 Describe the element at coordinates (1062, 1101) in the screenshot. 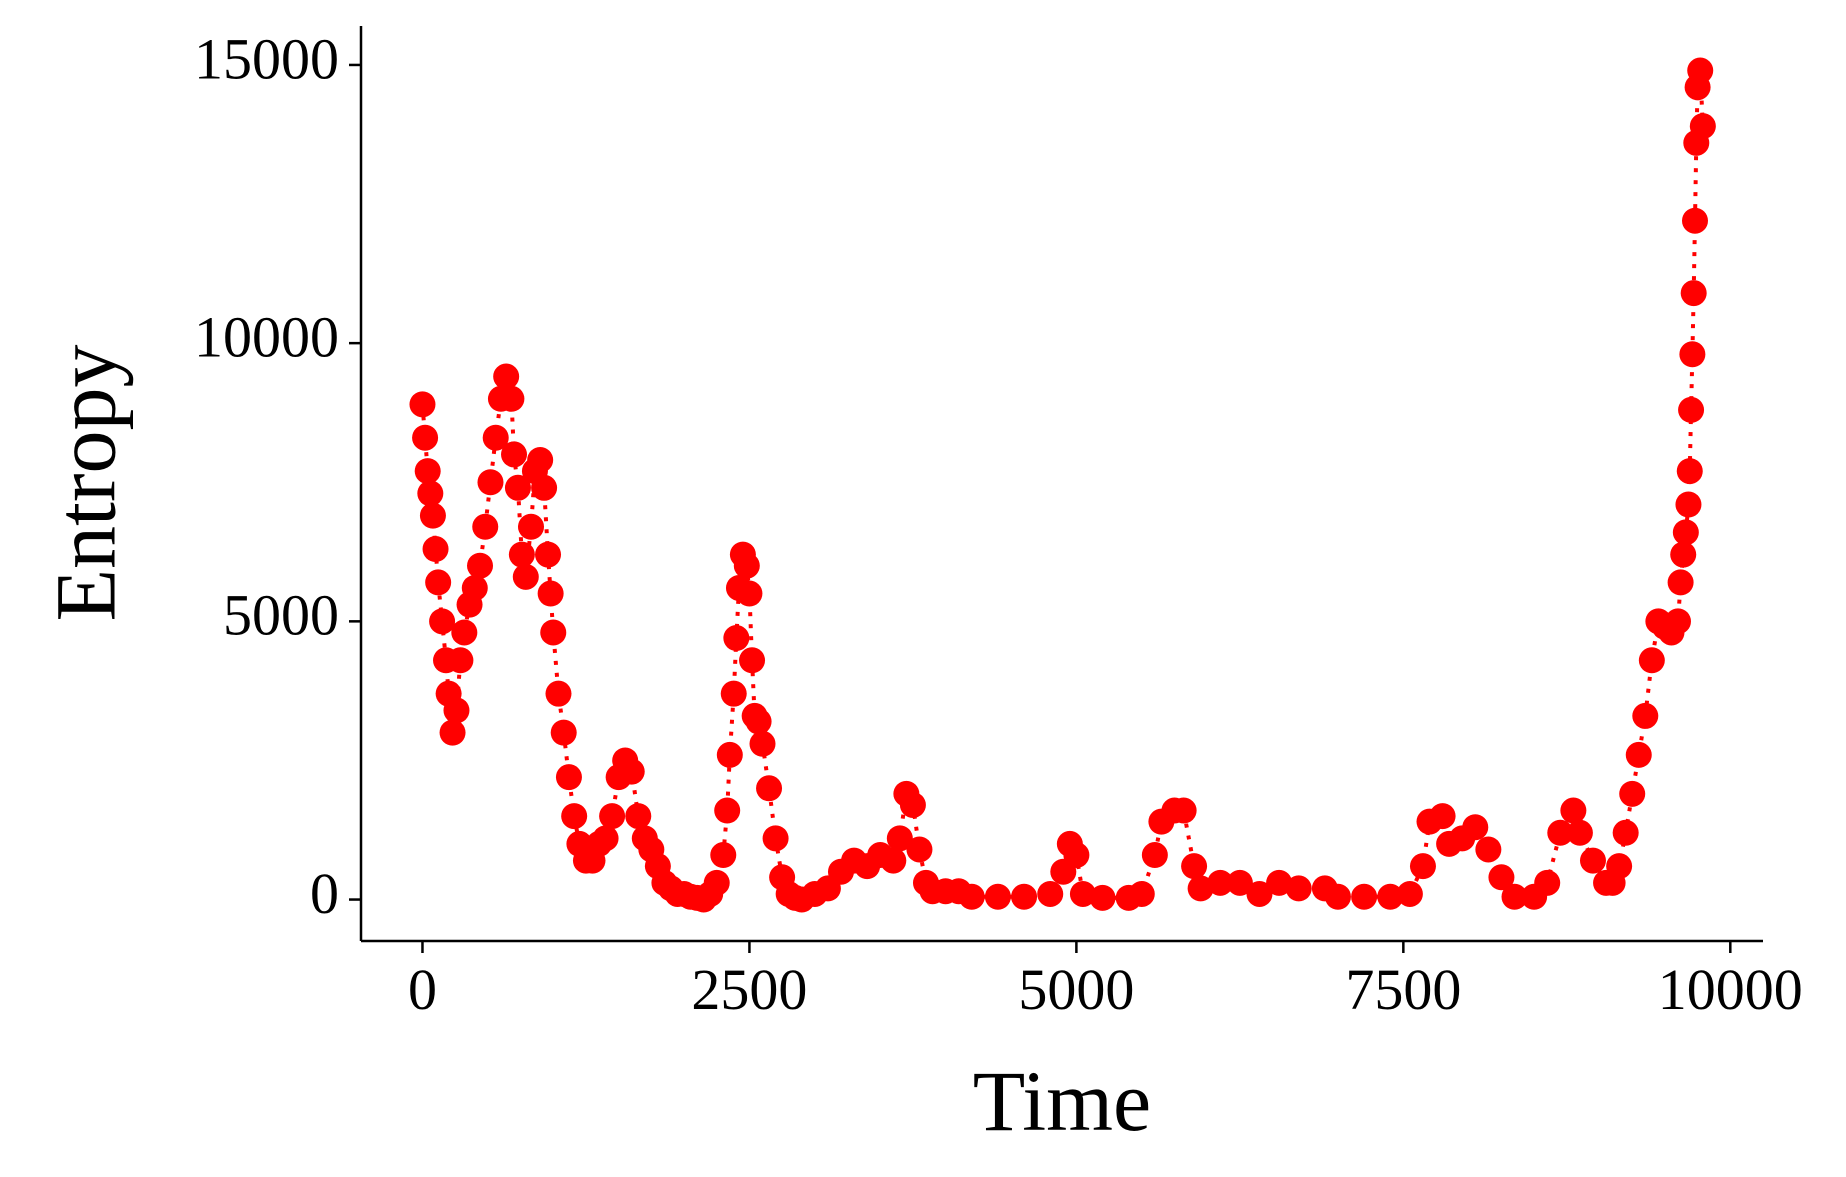

I see `x-axis-label: Time` at that location.